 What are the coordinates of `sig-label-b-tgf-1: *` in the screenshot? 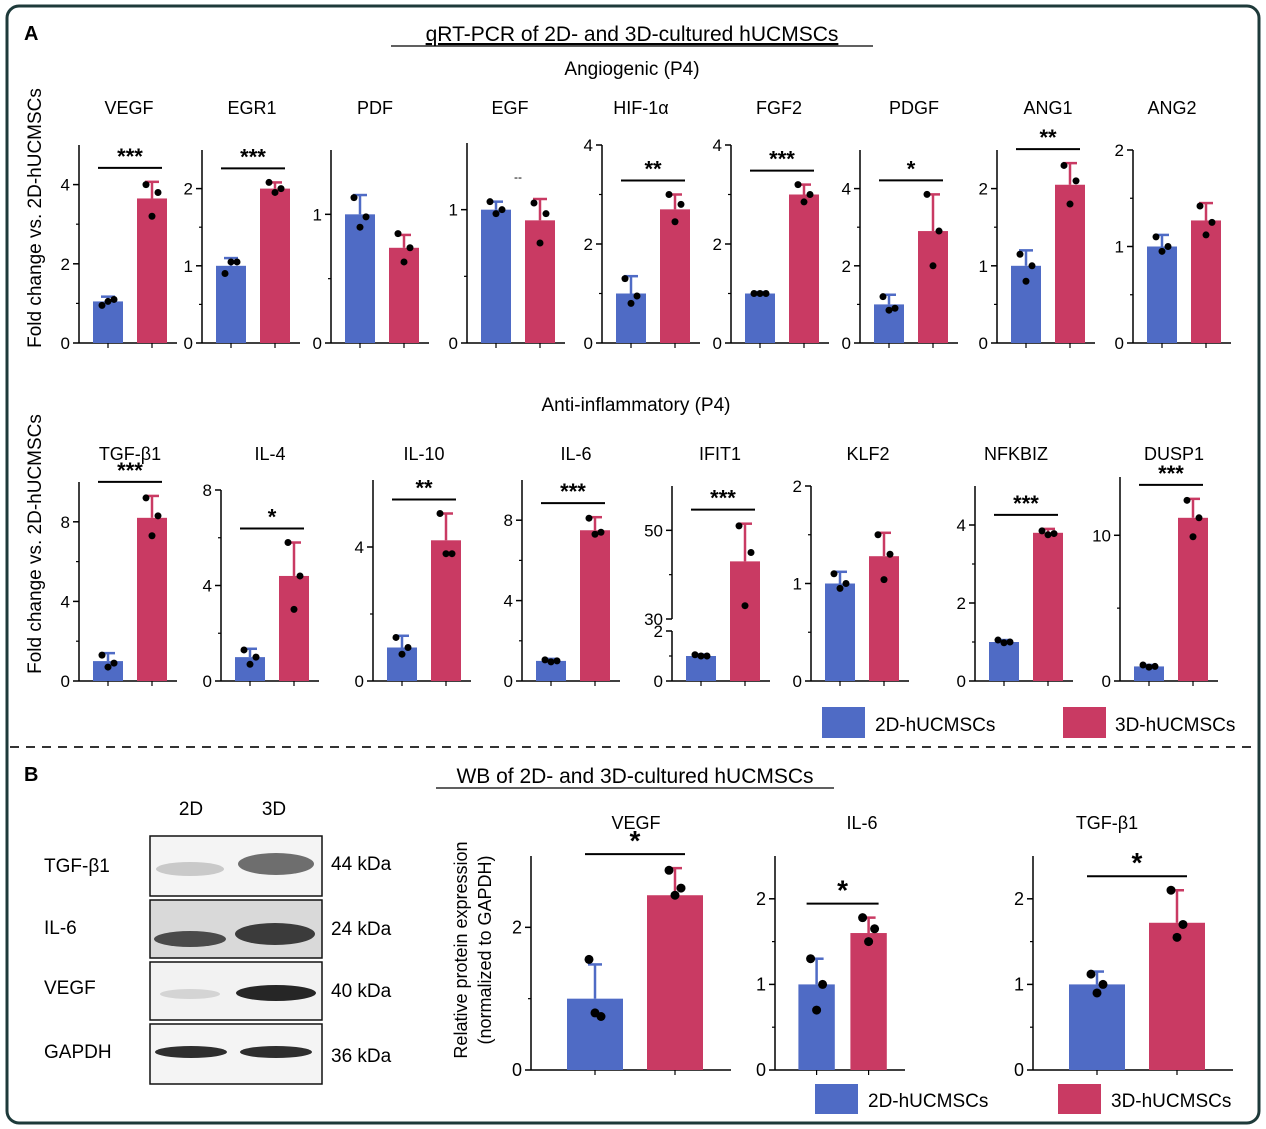 It's located at (1137, 862).